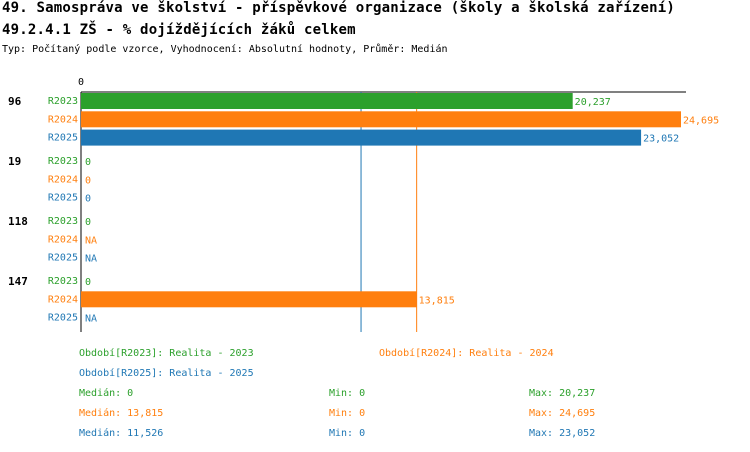 This screenshot has width=750, height=452. What do you see at coordinates (121, 433) in the screenshot?
I see `stat-median-r2025: Medián: 11,526` at bounding box center [121, 433].